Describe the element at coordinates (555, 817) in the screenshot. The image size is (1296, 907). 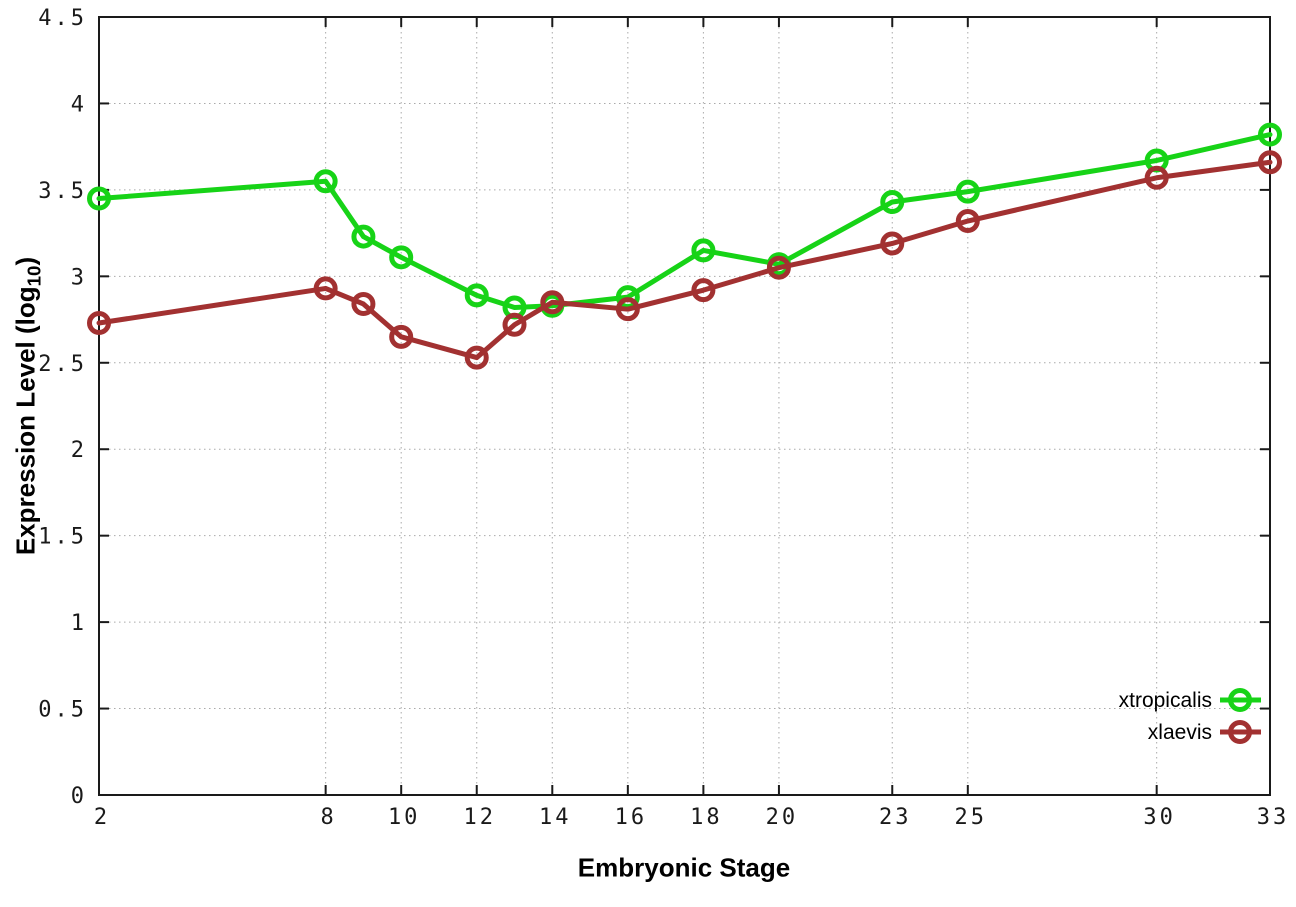
I see `x-tick-label: 14` at that location.